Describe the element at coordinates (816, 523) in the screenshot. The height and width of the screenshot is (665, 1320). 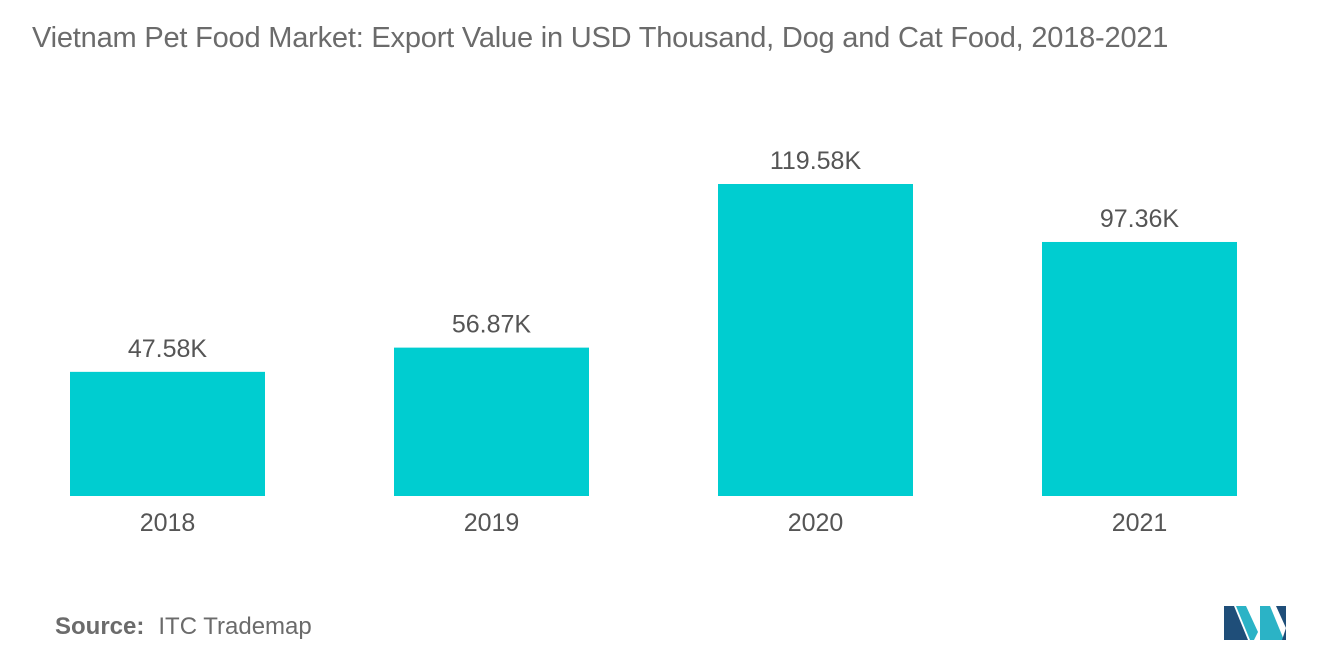
I see `x-tick-label-2020: 2020` at that location.